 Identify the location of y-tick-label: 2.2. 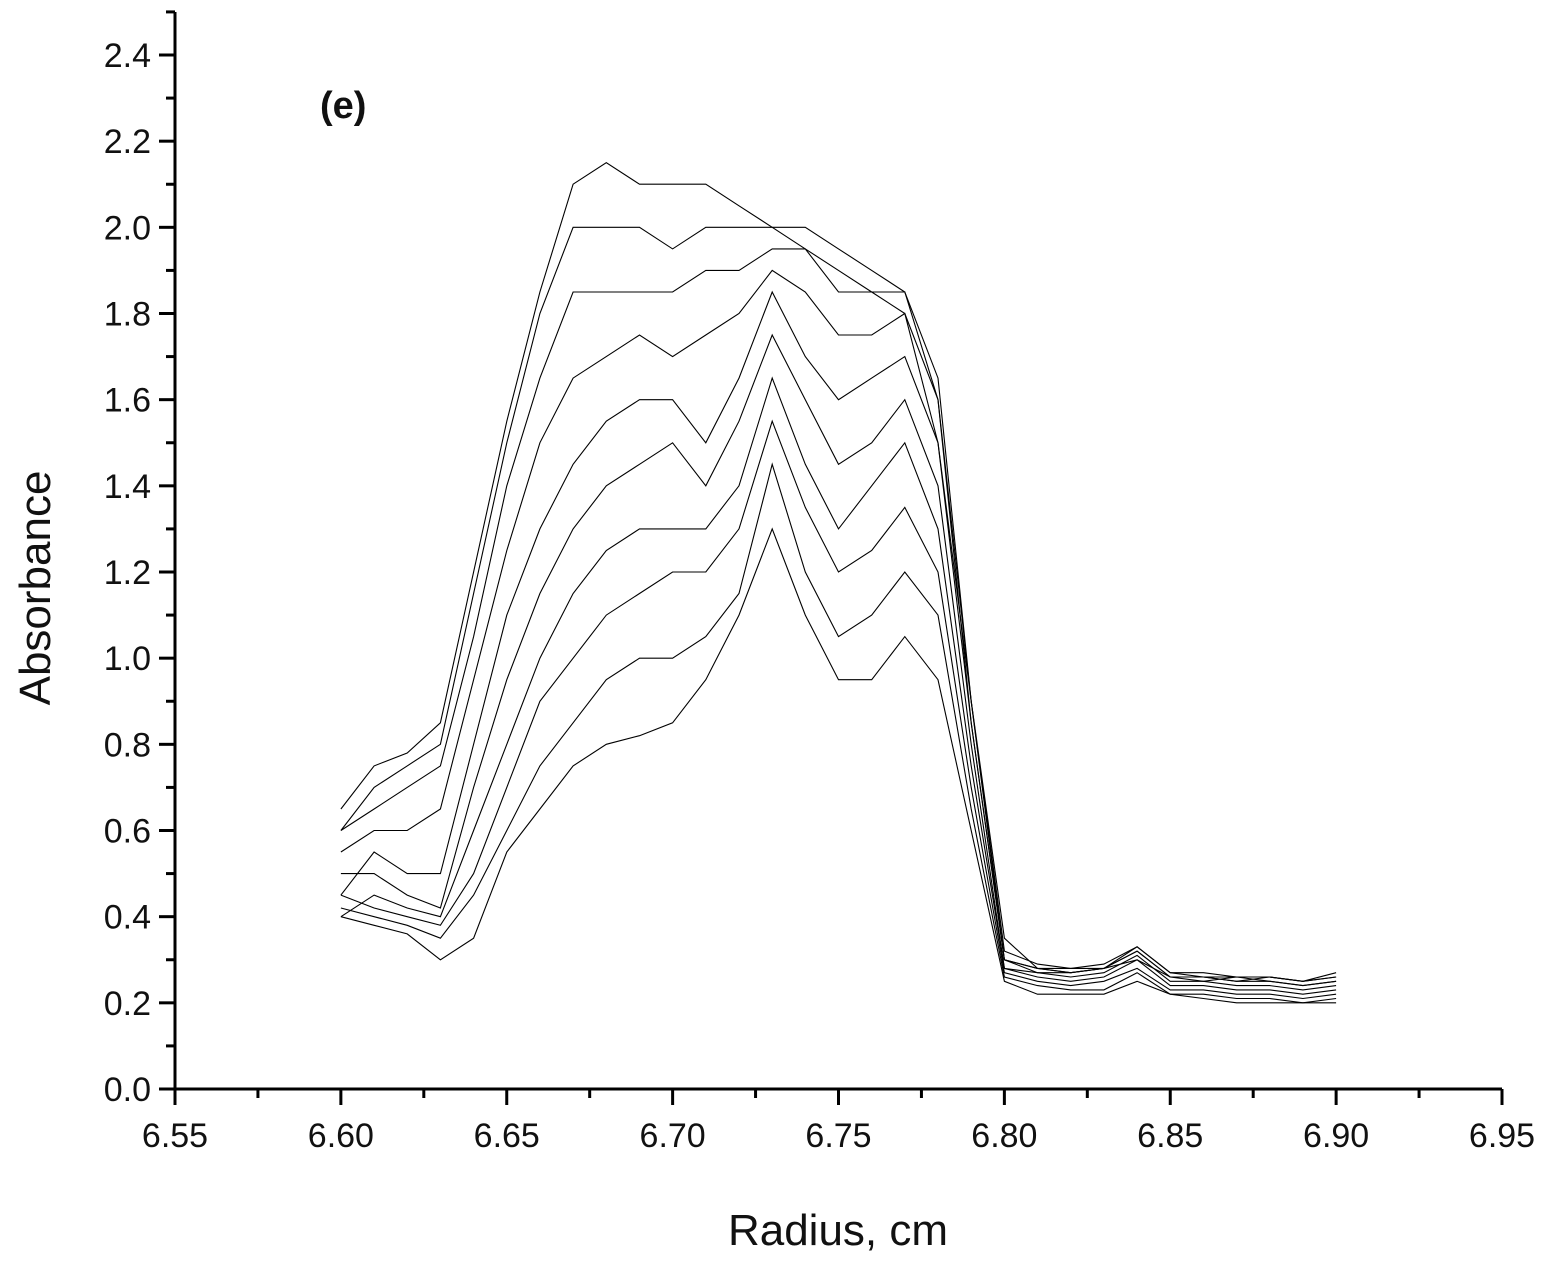
(127, 142).